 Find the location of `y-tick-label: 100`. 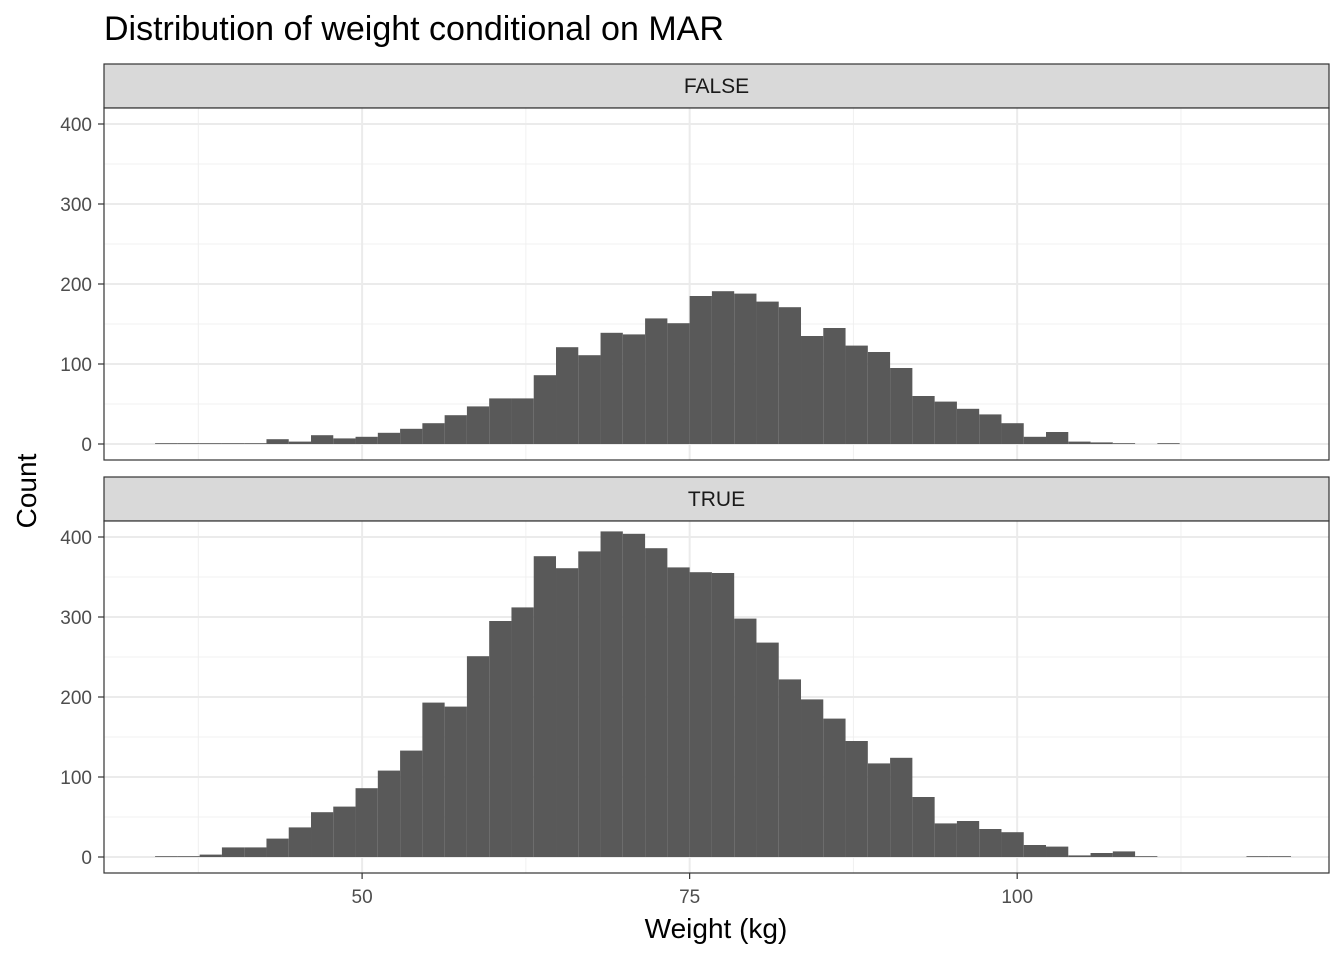

y-tick-label: 100 is located at coordinates (76, 365).